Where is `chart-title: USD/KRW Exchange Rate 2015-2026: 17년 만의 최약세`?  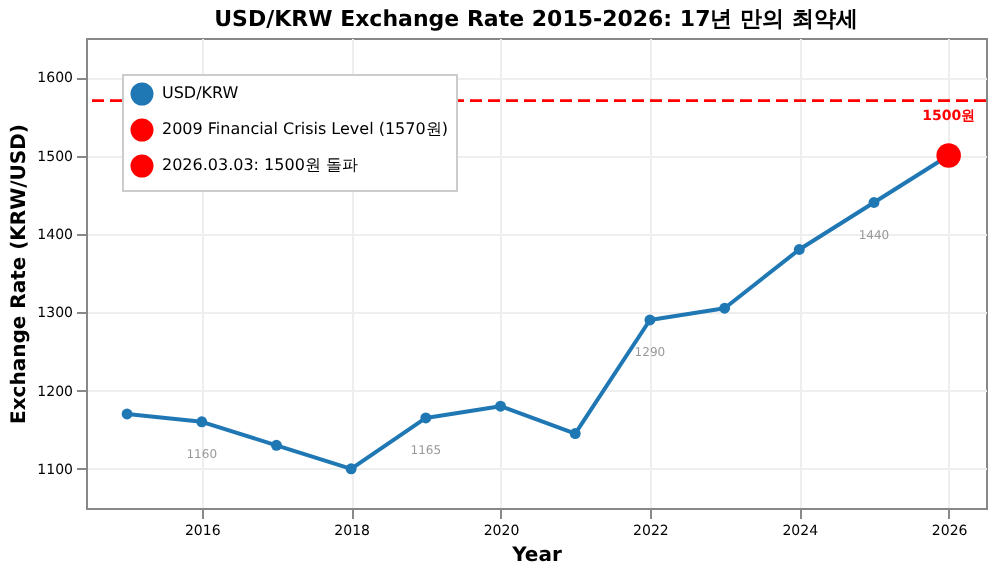
chart-title: USD/KRW Exchange Rate 2015-2026: 17년 만의 최약세 is located at coordinates (536, 19).